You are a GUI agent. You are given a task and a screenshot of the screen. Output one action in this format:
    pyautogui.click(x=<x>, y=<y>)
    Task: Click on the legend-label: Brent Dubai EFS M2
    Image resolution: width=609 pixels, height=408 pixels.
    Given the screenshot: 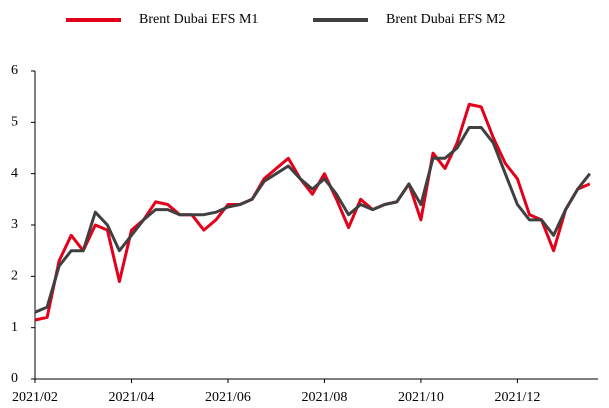 What is the action you would take?
    pyautogui.click(x=445, y=19)
    